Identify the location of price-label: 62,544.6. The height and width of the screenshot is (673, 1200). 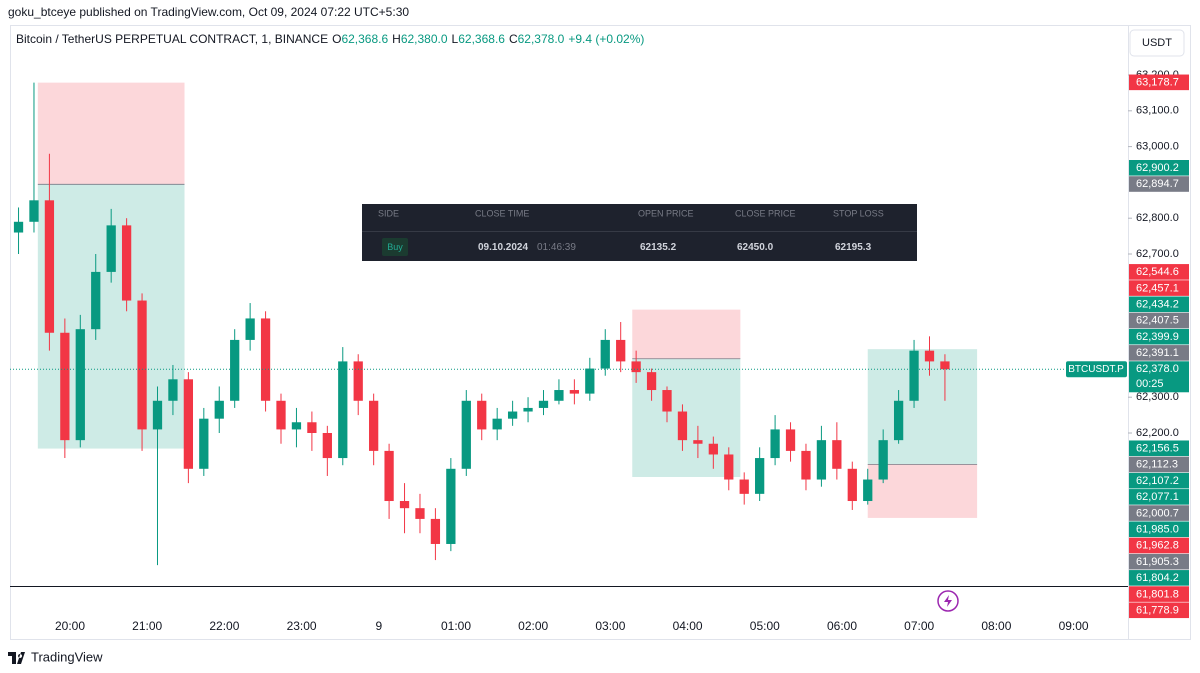
(1157, 272).